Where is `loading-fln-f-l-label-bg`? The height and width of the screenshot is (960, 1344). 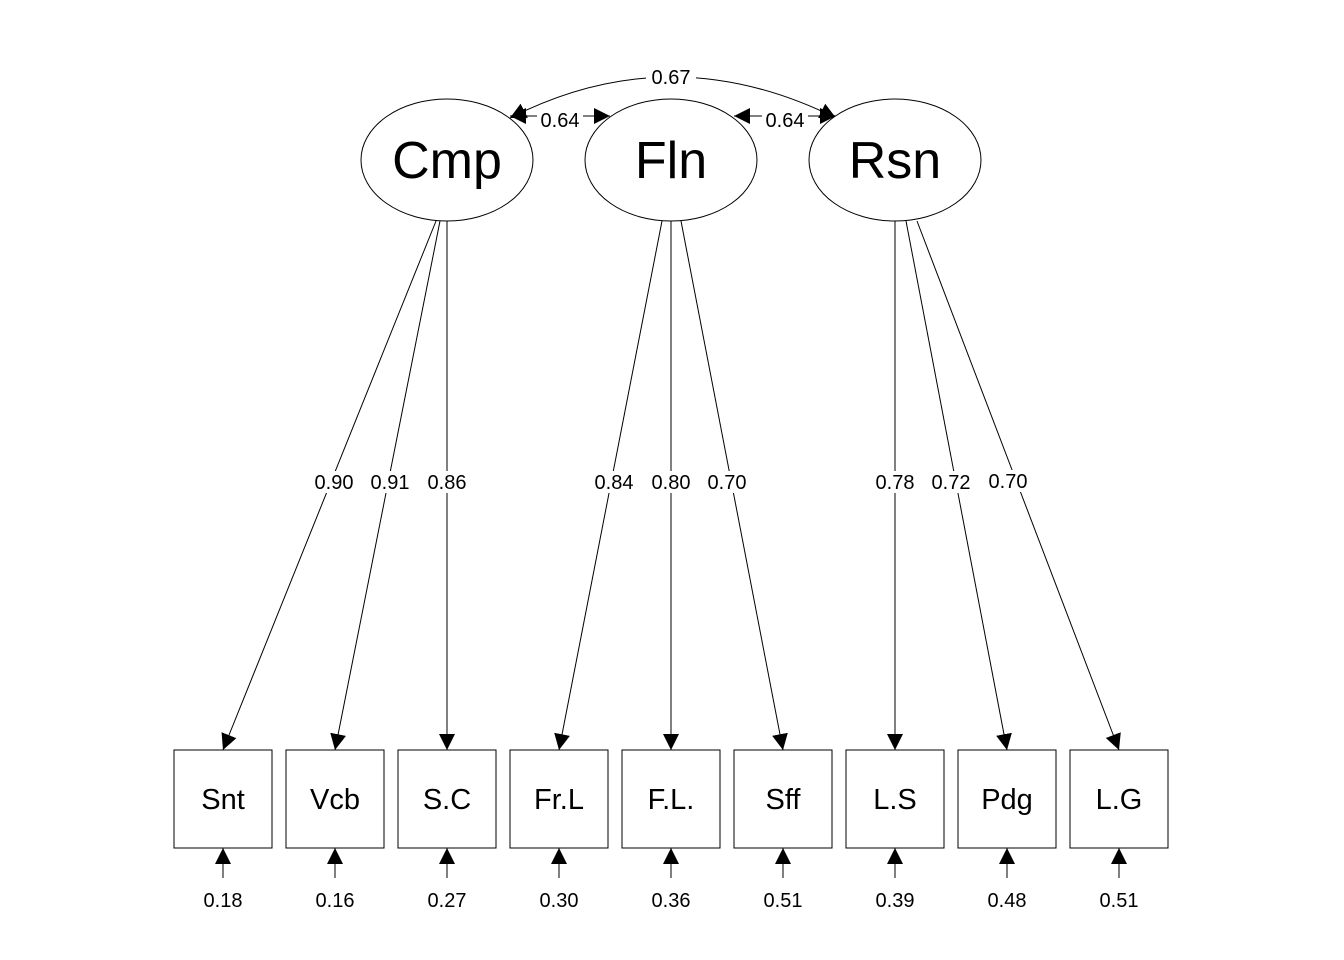 loading-fln-f-l-label-bg is located at coordinates (671, 482).